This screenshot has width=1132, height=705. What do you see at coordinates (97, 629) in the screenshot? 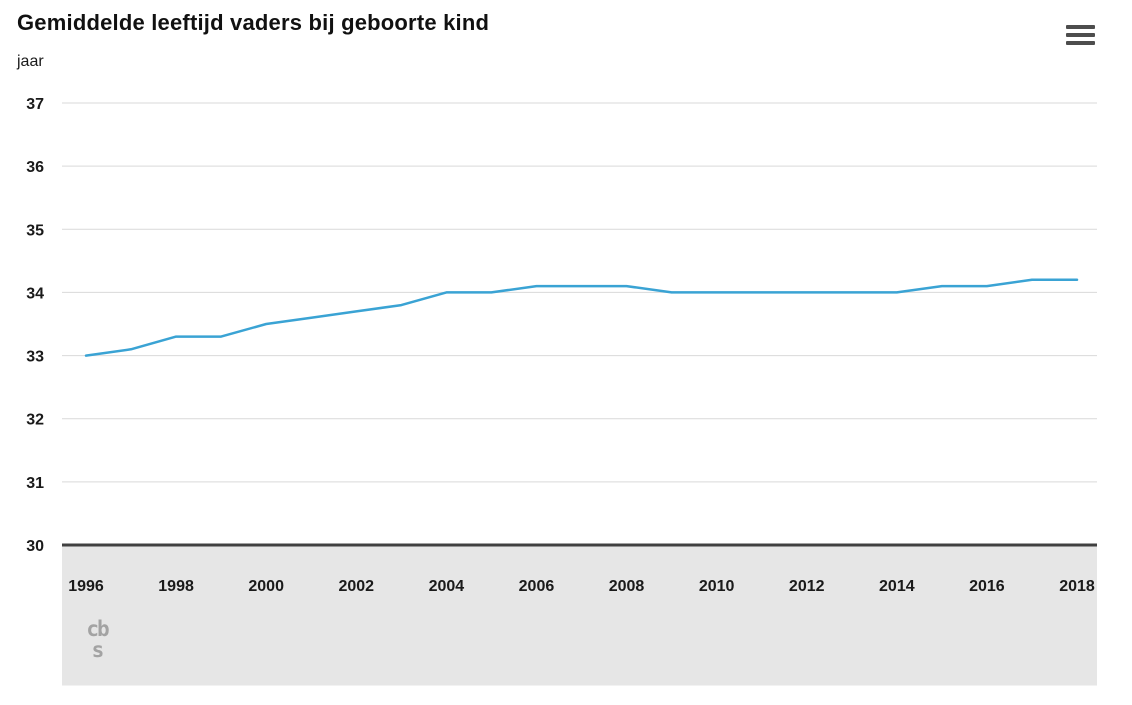
I see `cbs-logo-text: cb` at bounding box center [97, 629].